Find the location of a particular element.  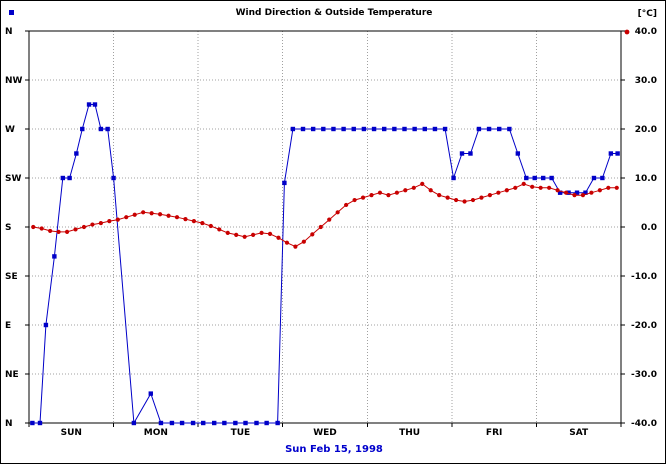

wind-direction-label: NE is located at coordinates (12, 375).